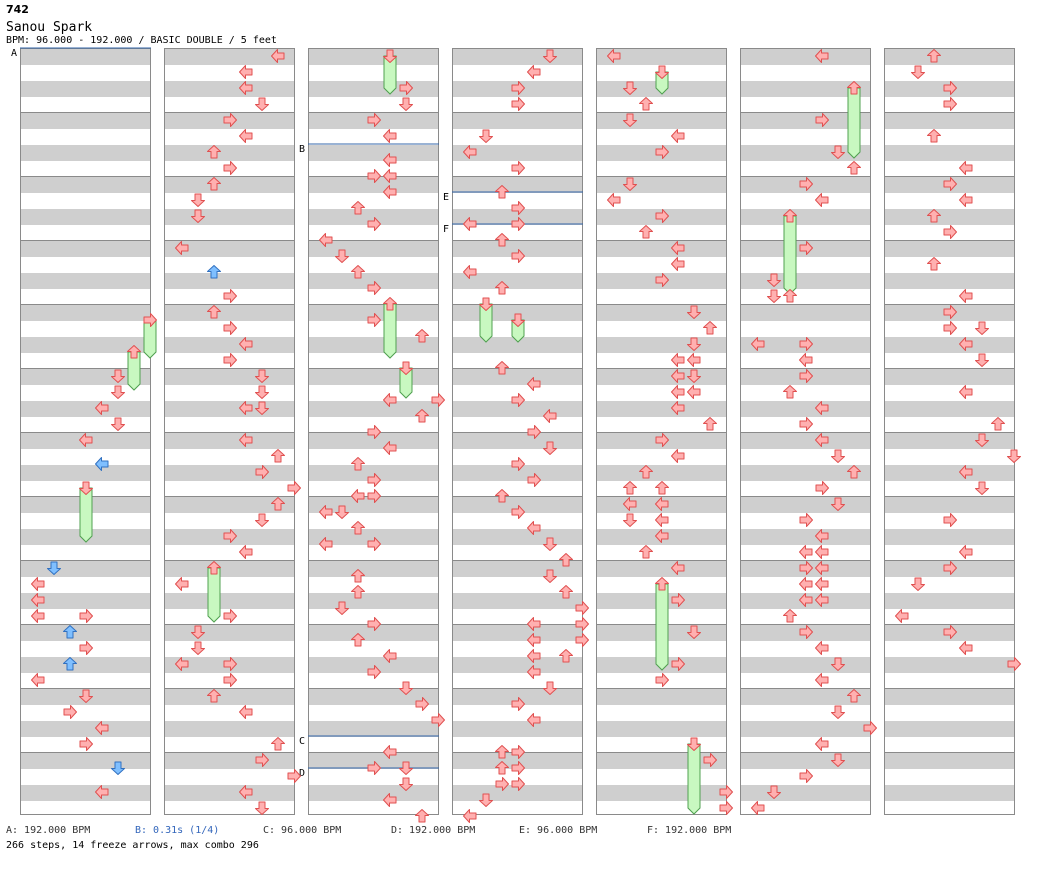  I want to click on marker-label: E, so click(446, 197).